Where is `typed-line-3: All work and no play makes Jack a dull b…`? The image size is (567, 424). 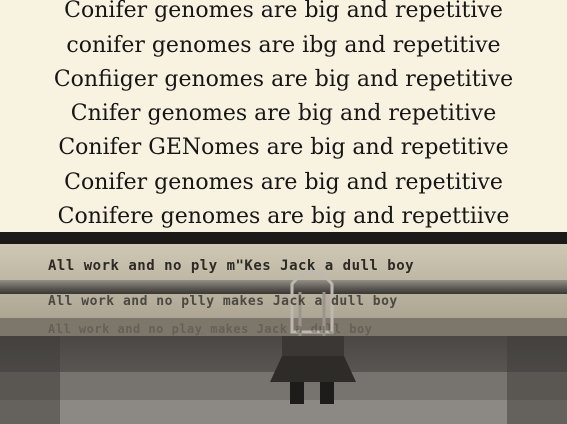 typed-line-3: All work and no play makes Jack a dull b… is located at coordinates (210, 329).